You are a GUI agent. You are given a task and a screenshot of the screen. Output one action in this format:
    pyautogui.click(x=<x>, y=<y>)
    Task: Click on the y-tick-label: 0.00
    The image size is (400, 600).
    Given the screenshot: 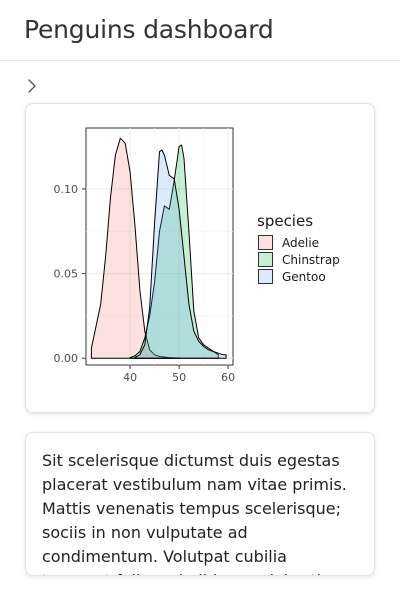 What is the action you would take?
    pyautogui.click(x=66, y=358)
    